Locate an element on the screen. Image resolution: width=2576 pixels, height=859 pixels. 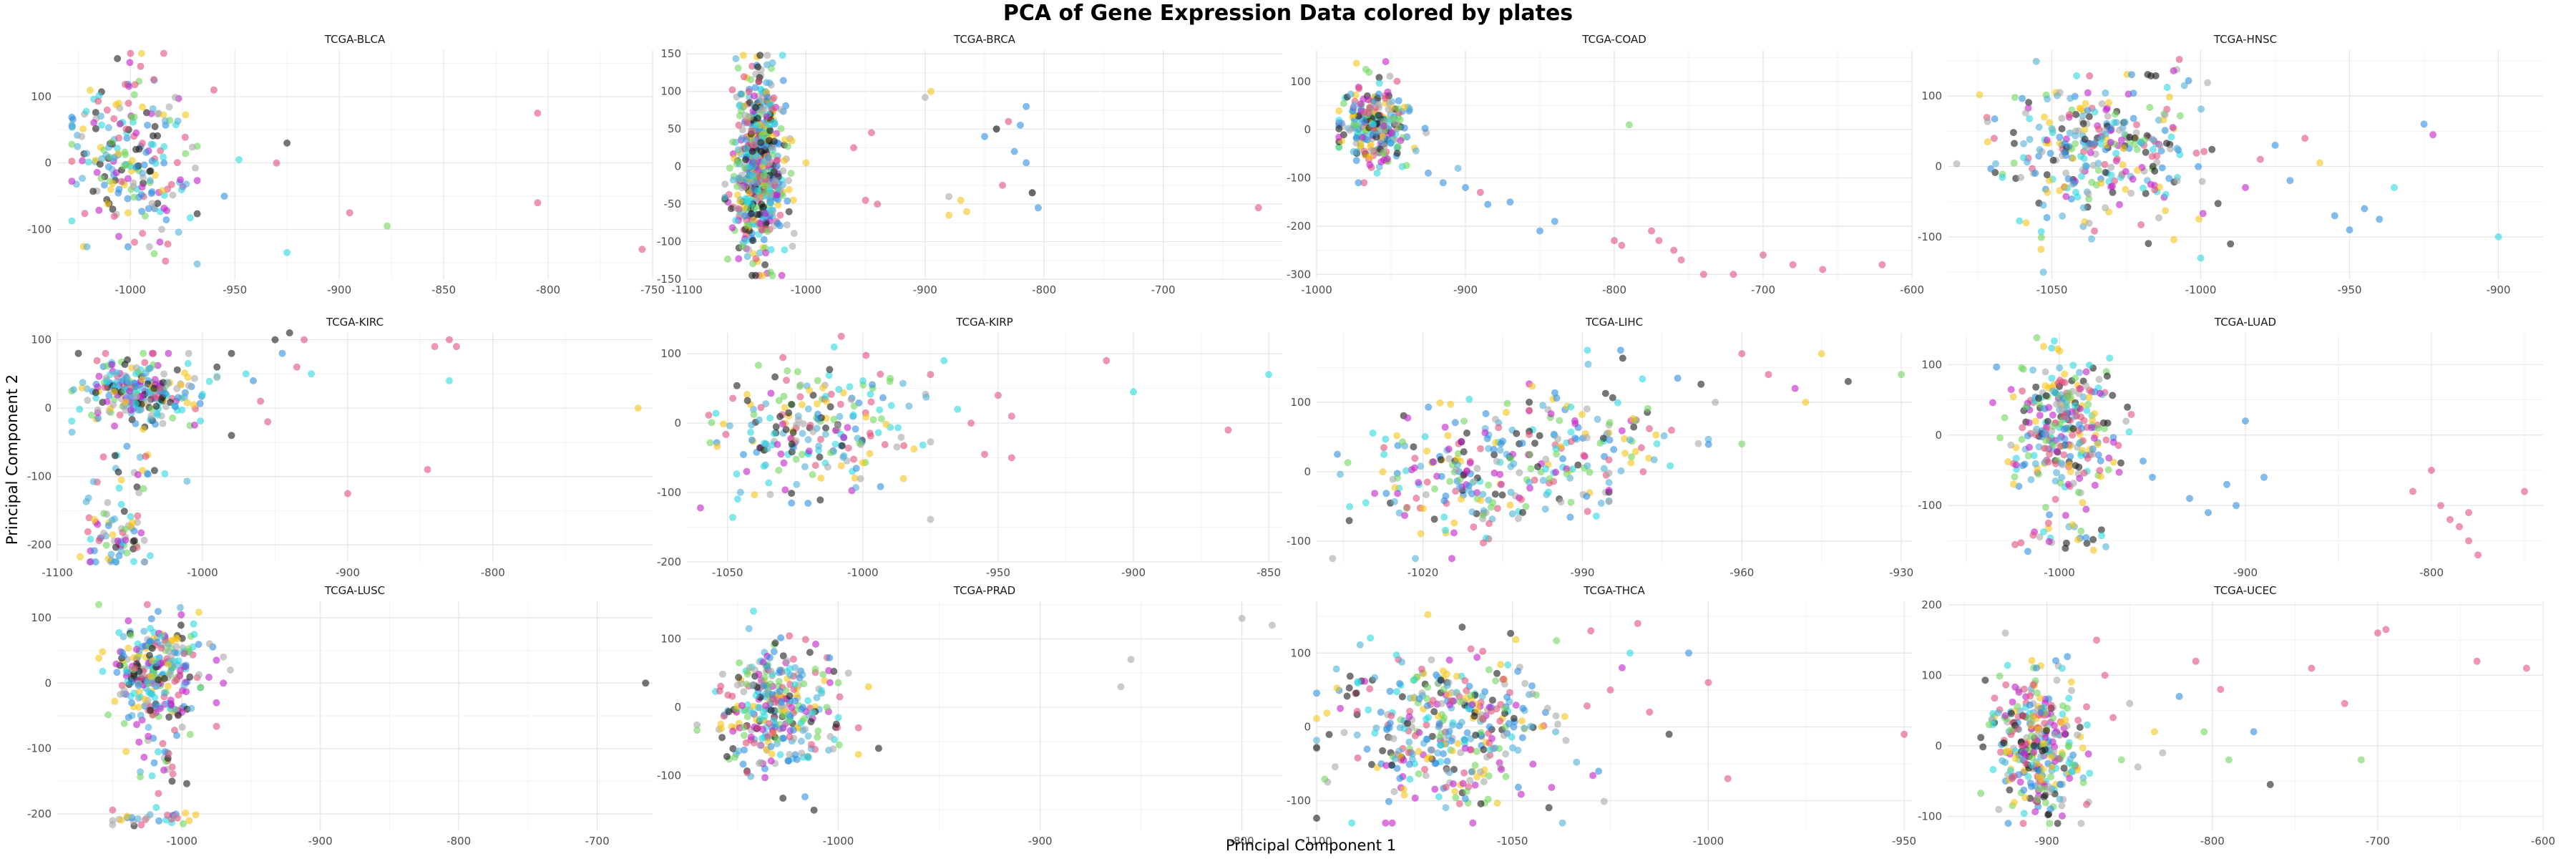
data-points is located at coordinates (357, 158).